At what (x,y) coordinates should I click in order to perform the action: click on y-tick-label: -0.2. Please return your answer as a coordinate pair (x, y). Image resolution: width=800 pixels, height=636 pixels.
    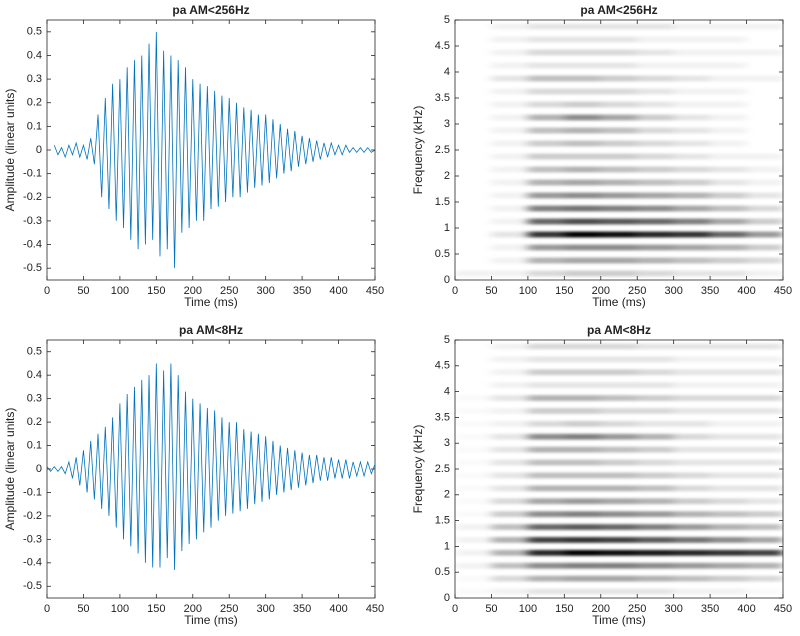
    Looking at the image, I should click on (32, 516).